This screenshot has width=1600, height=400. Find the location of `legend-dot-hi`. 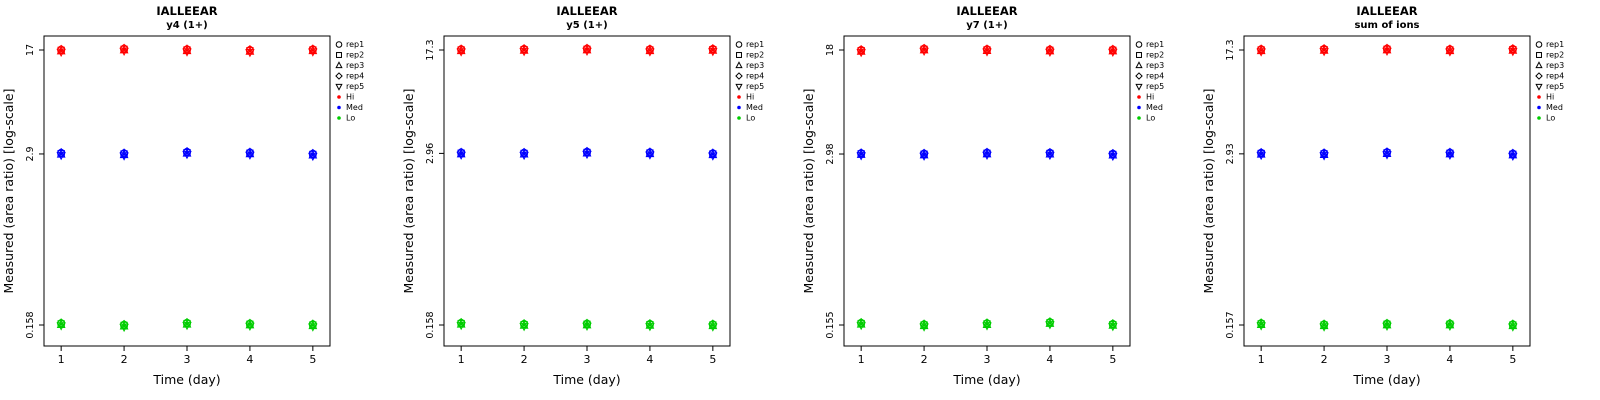

legend-dot-hi is located at coordinates (339, 97).